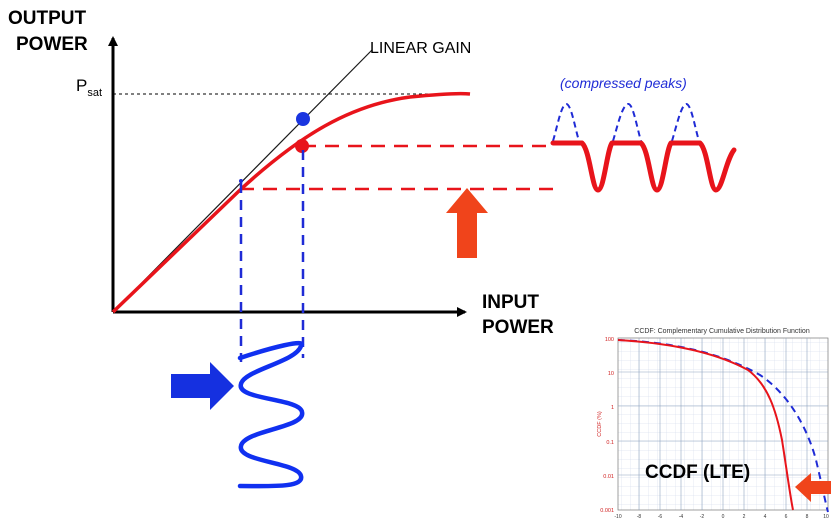 This screenshot has height=522, width=831. What do you see at coordinates (617, 517) in the screenshot?
I see `ccdf-x-tick: -10` at bounding box center [617, 517].